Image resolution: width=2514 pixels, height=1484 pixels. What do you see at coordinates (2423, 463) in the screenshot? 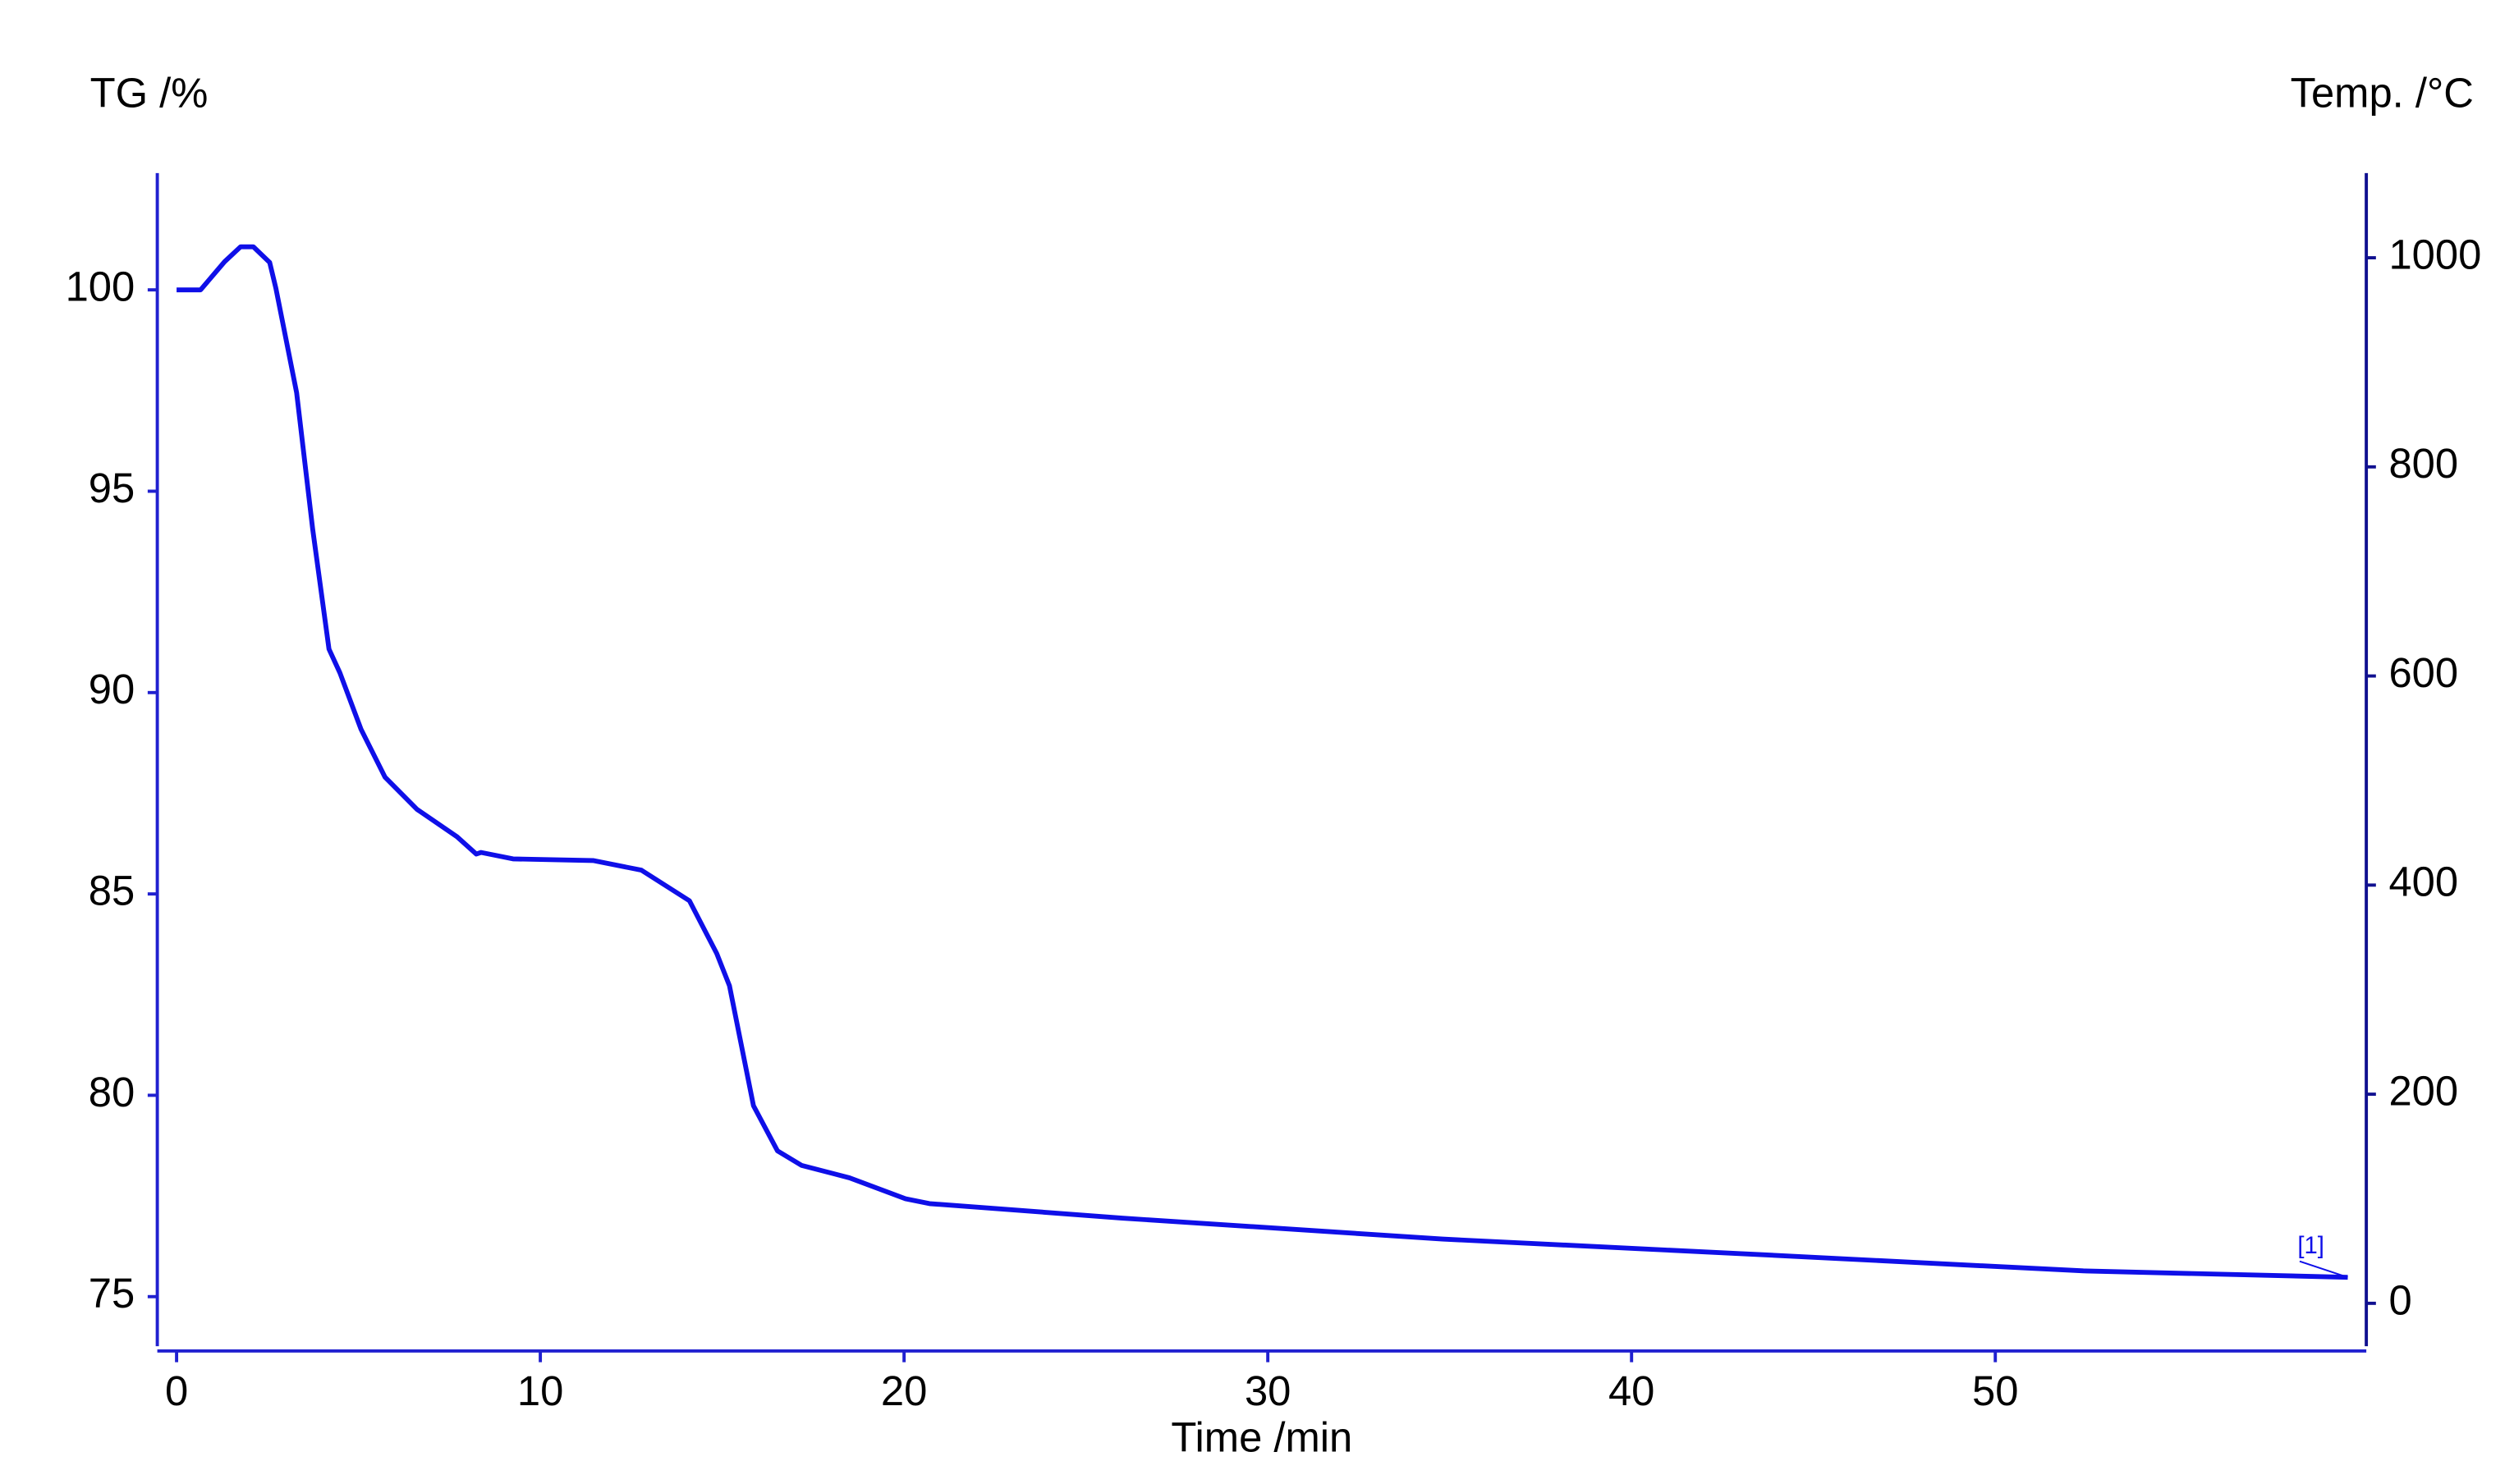
I see `y2-tick-label: 800` at bounding box center [2423, 463].